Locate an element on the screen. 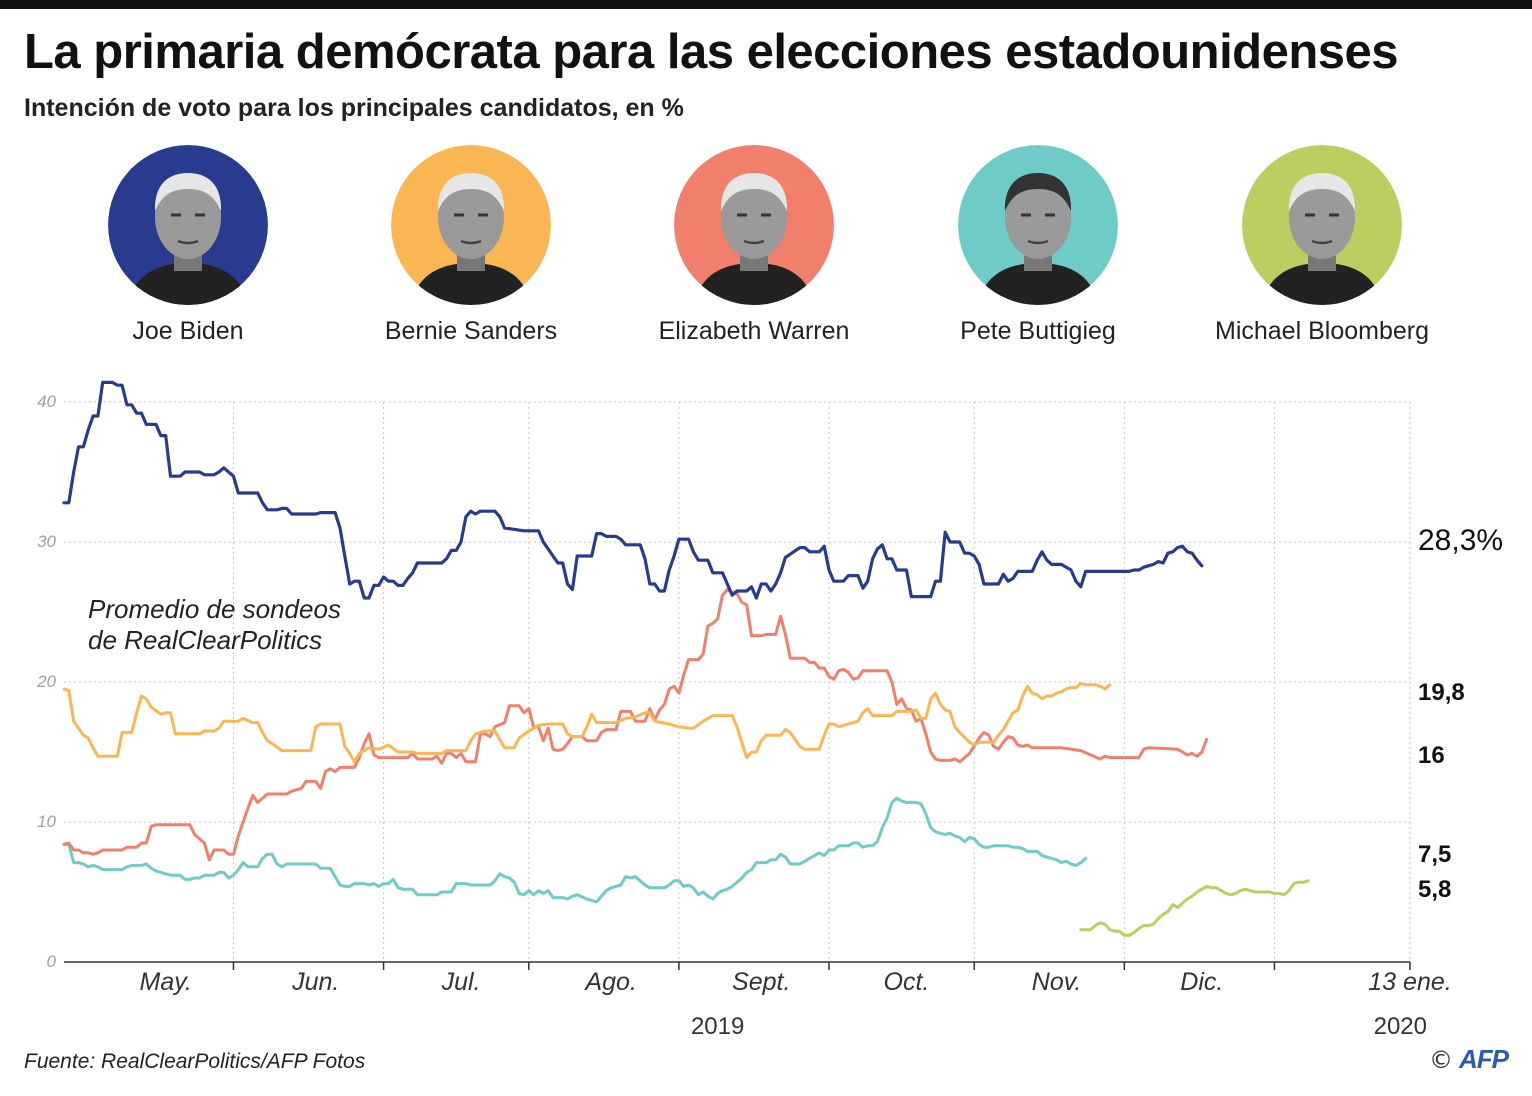 This screenshot has width=1532, height=1096. candidate-biden: Joe Biden is located at coordinates (188, 245).